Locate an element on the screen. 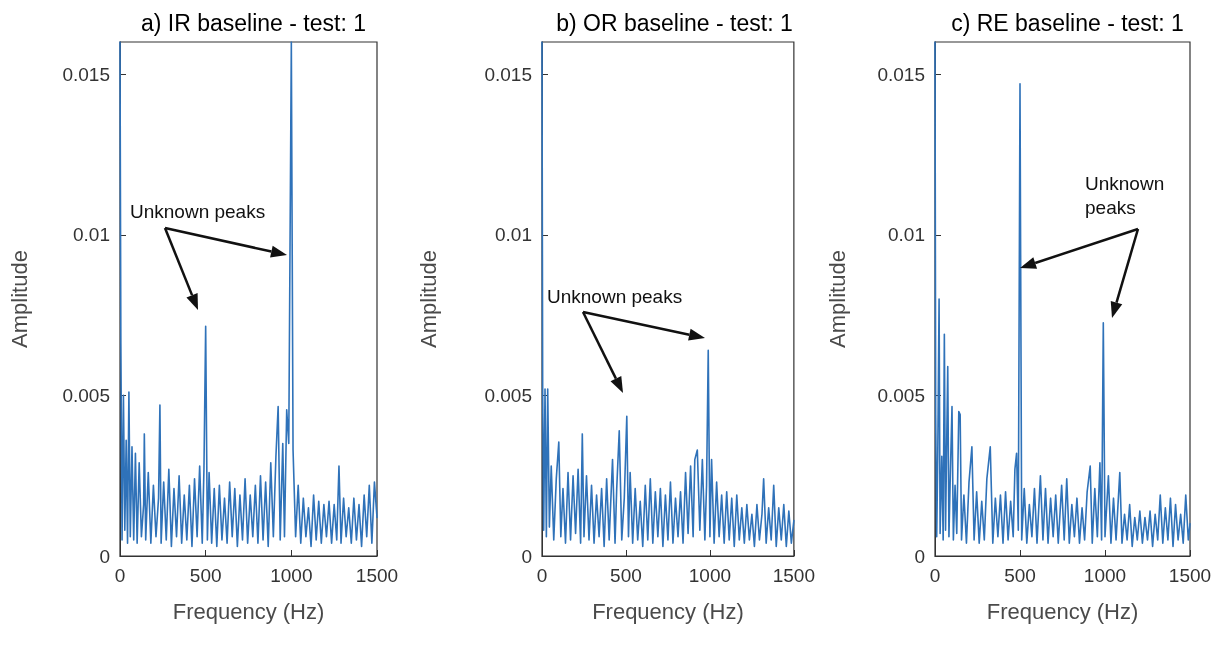  chart-title: c) RE baseline - test: 1 is located at coordinates (1067, 22).